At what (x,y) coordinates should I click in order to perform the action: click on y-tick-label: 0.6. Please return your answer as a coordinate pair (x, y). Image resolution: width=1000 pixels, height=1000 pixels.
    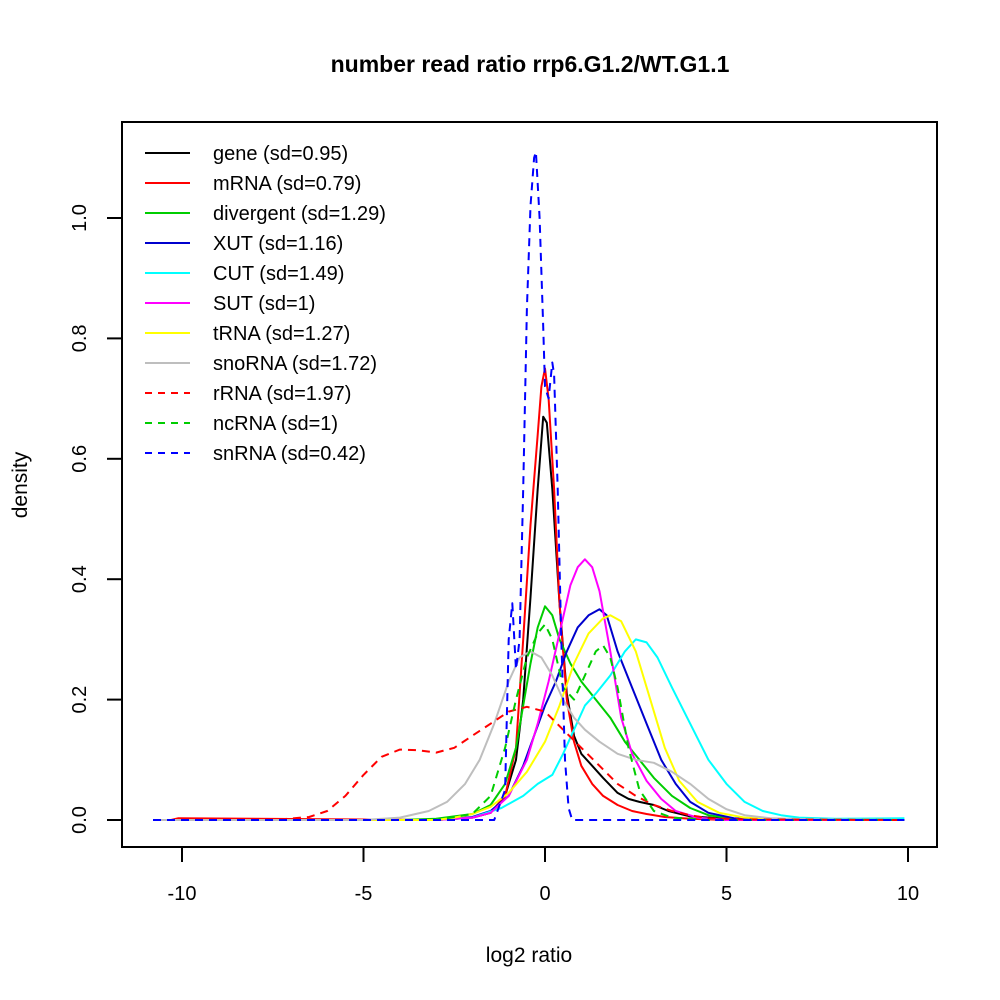
    Looking at the image, I should click on (80, 459).